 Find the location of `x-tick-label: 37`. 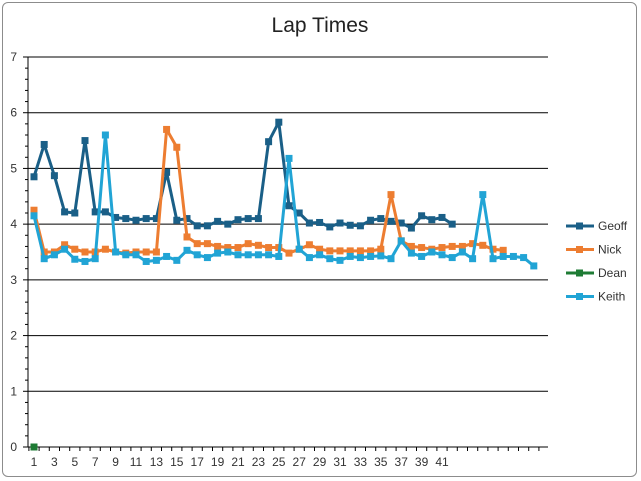

x-tick-label: 37 is located at coordinates (402, 462).